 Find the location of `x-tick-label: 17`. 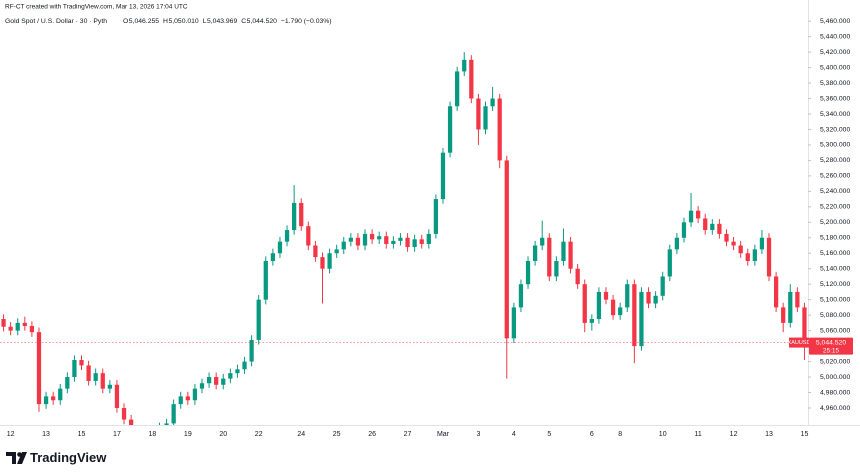

x-tick-label: 17 is located at coordinates (117, 434).